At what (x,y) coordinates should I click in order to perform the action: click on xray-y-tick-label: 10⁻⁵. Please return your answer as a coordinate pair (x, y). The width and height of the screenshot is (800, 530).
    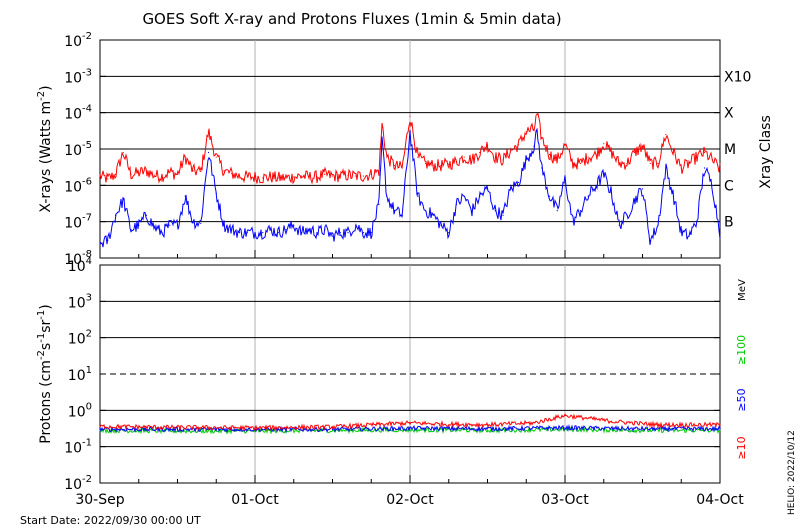
    Looking at the image, I should click on (78, 149).